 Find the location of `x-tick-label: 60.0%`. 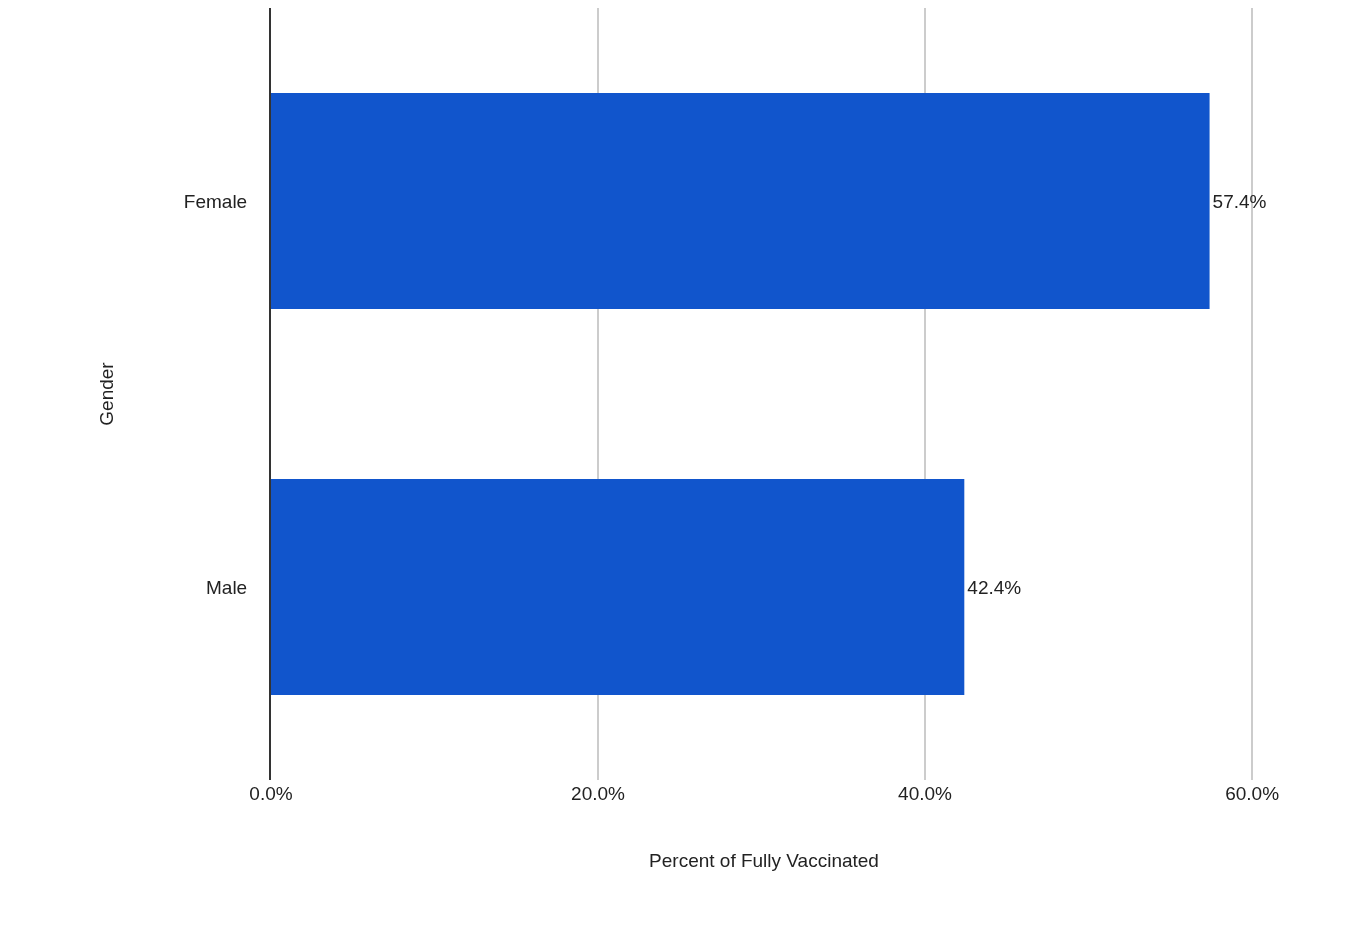

x-tick-label: 60.0% is located at coordinates (1252, 793).